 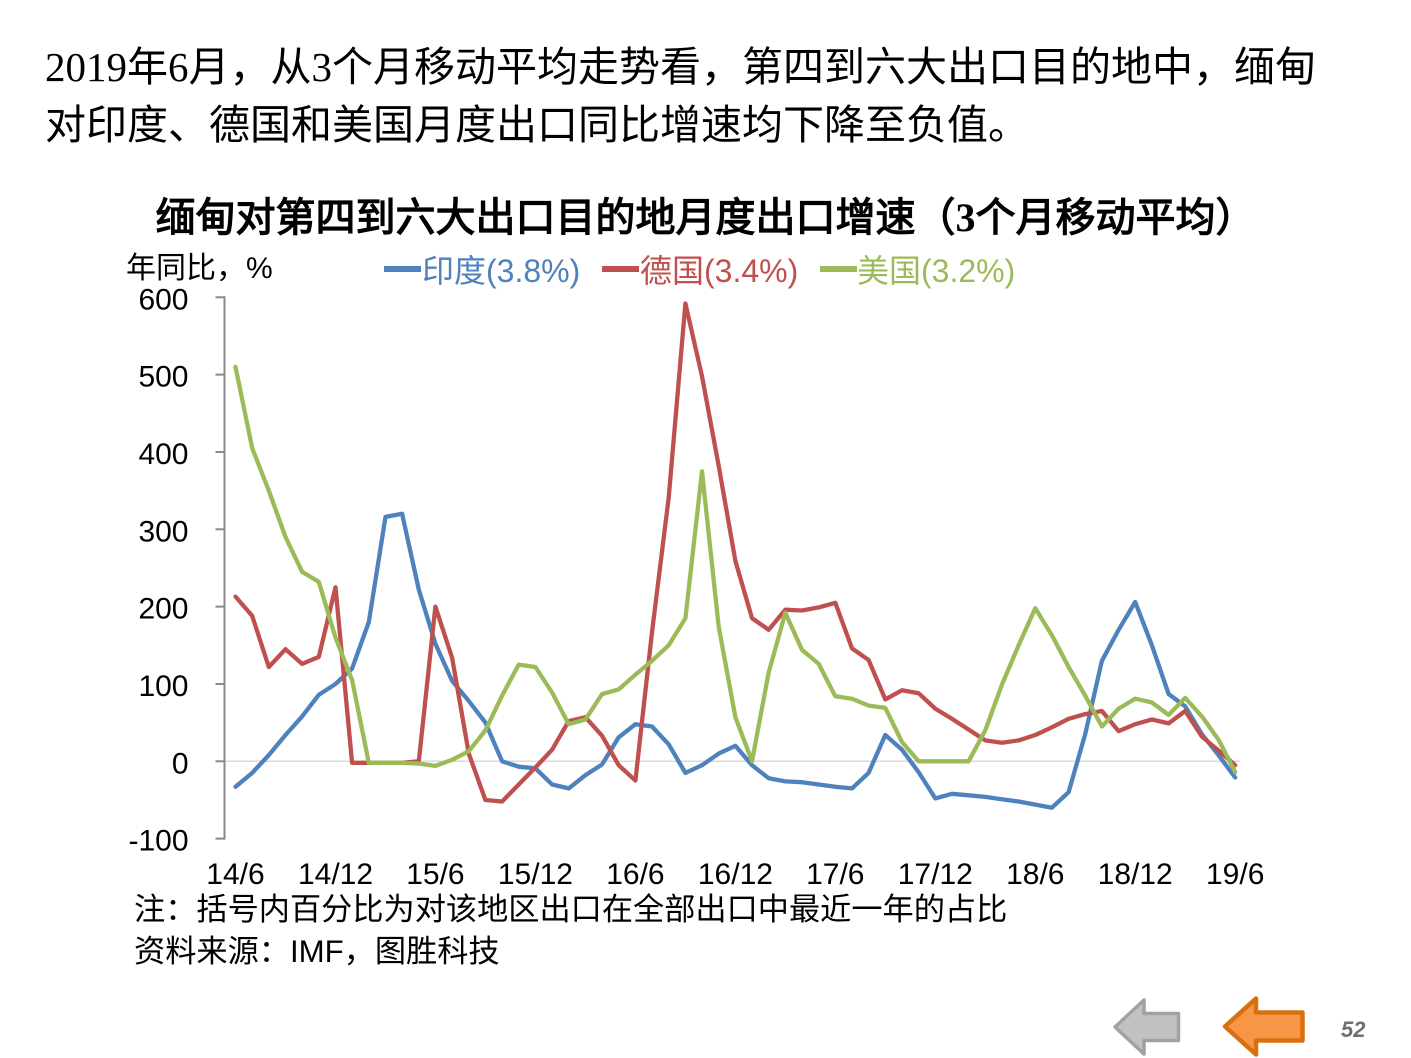 I want to click on svg-text: 16/6, so click(x=635, y=874).